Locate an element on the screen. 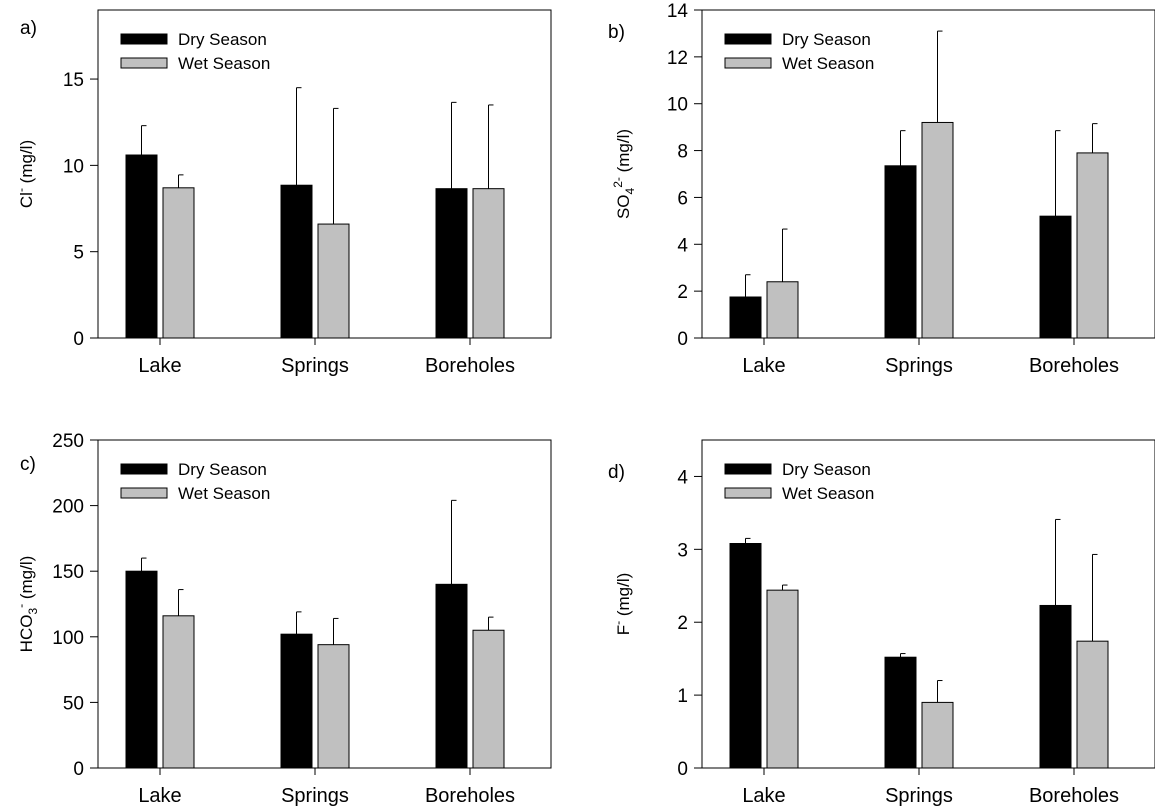  y-tick-label: 250 is located at coordinates (68, 441).